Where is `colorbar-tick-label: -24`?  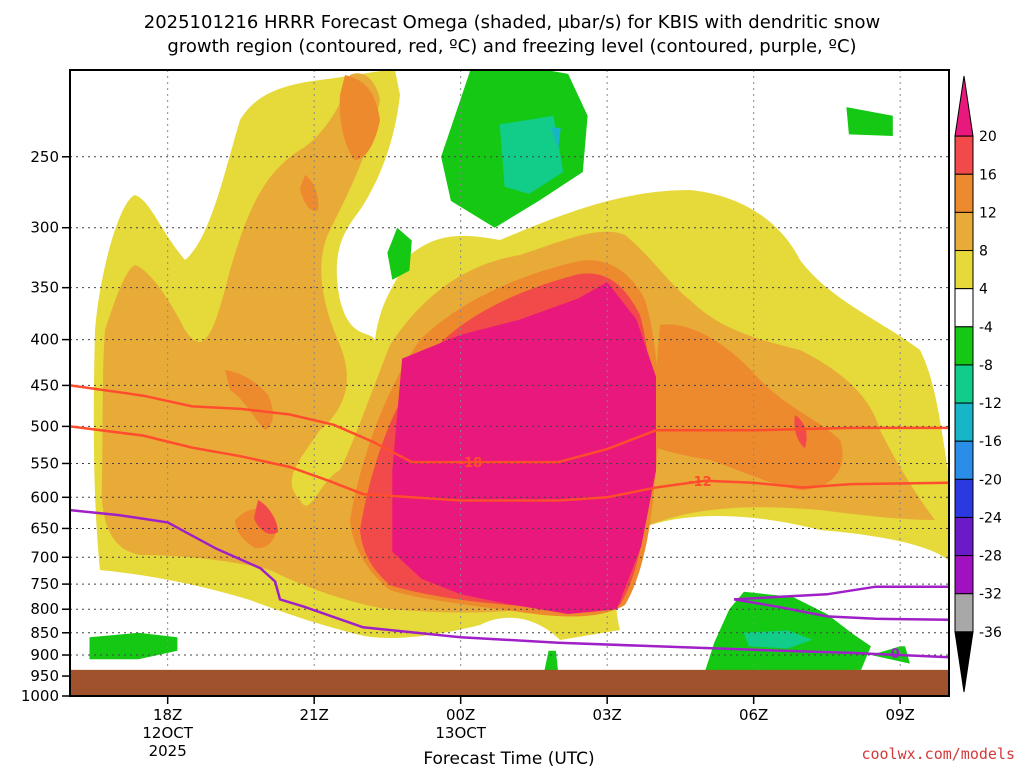
colorbar-tick-label: -24 is located at coordinates (990, 518).